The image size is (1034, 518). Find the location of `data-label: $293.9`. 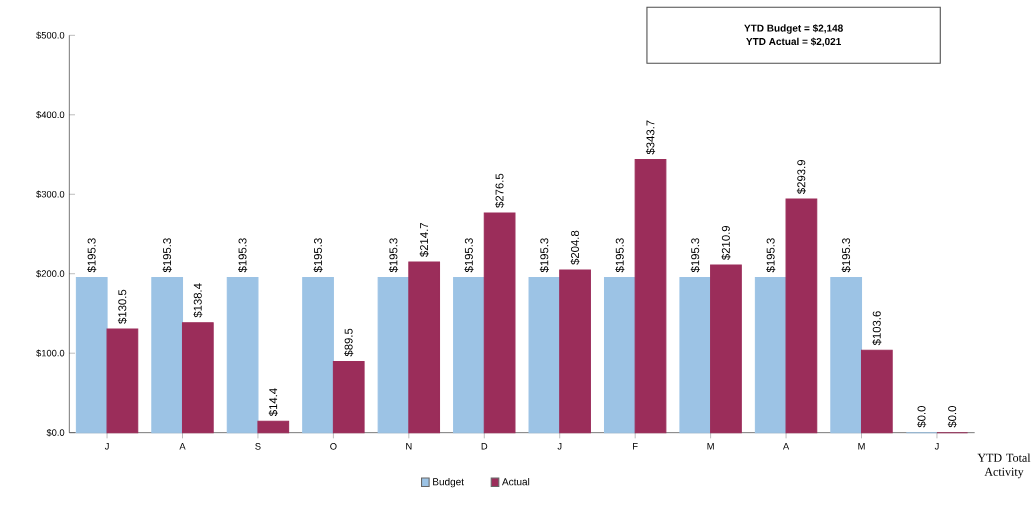

data-label: $293.9 is located at coordinates (801, 177).